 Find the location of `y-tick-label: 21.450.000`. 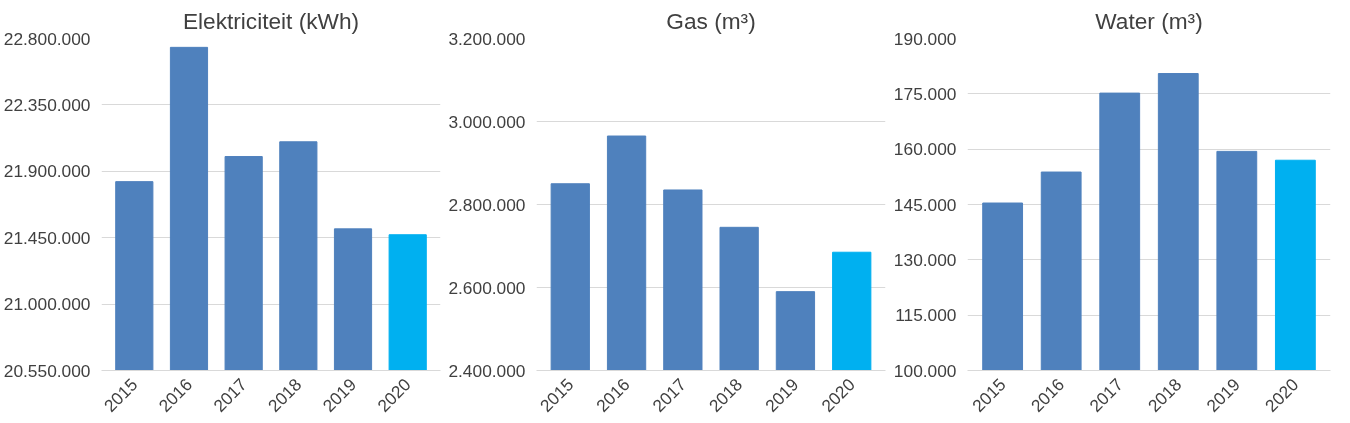

y-tick-label: 21.450.000 is located at coordinates (47, 237).